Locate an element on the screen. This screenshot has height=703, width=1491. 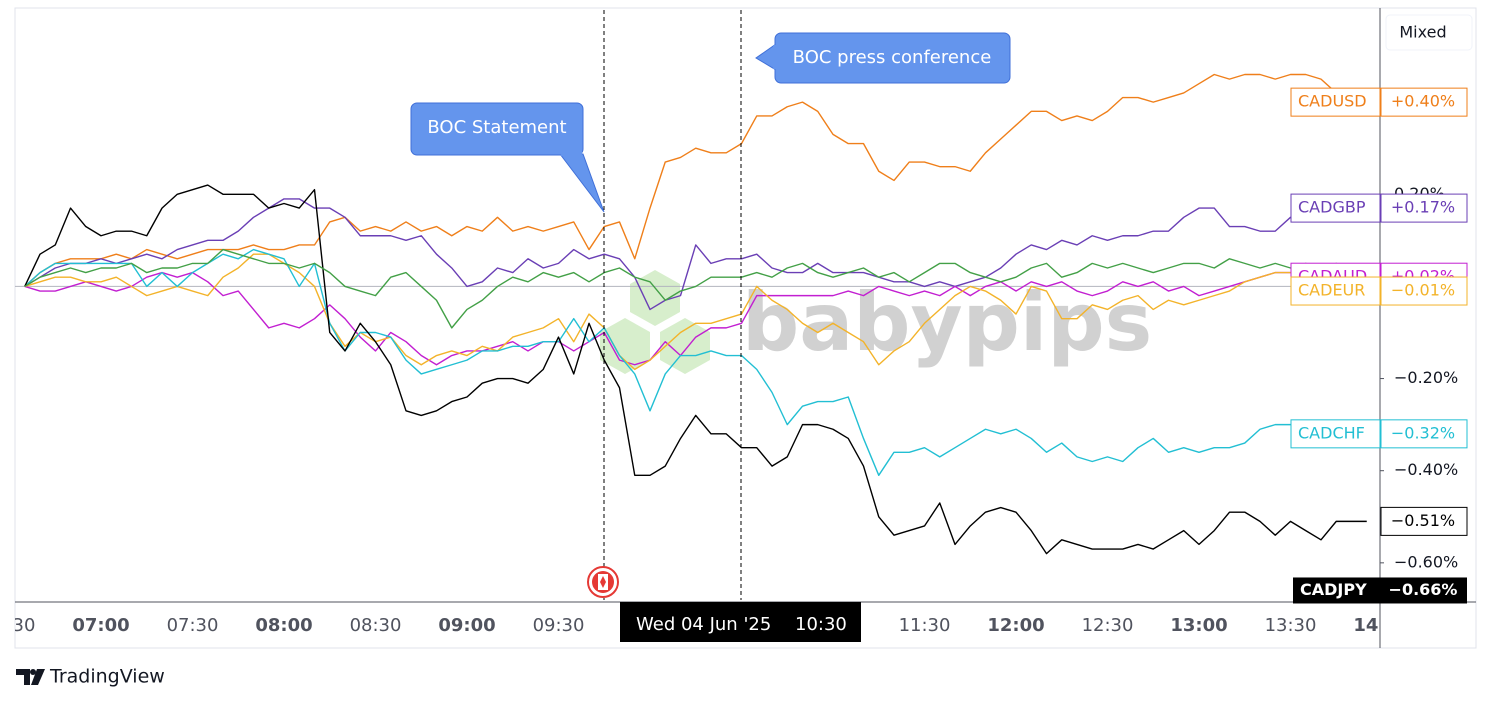
y-tick-label: −0.40% is located at coordinates (1426, 469).